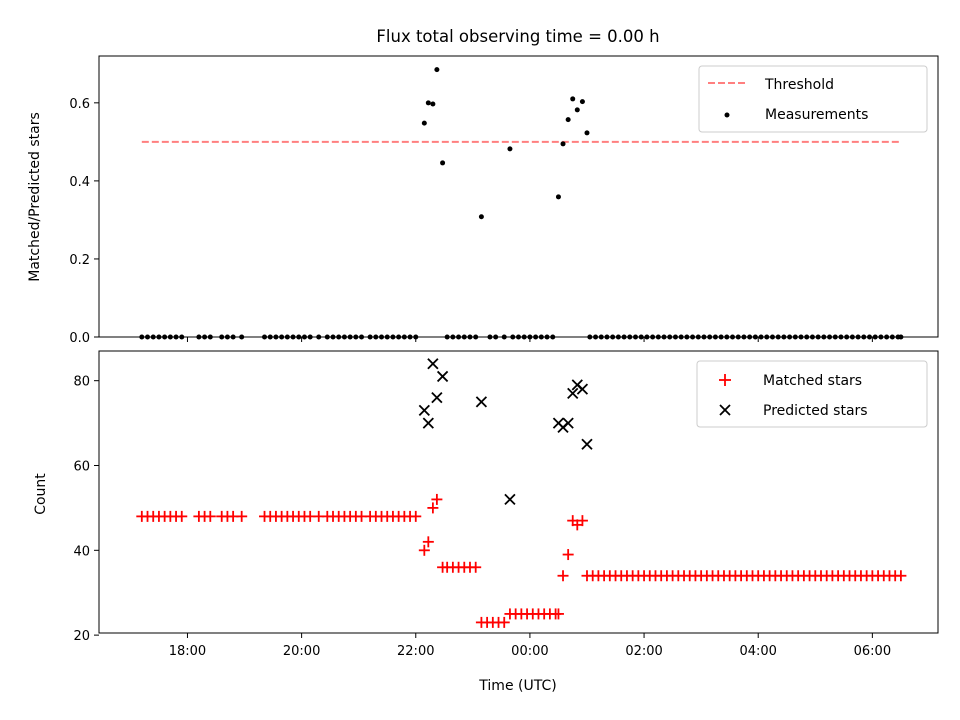 This screenshot has width=960, height=720. I want to click on measurements-legend-swatch, so click(727, 115).